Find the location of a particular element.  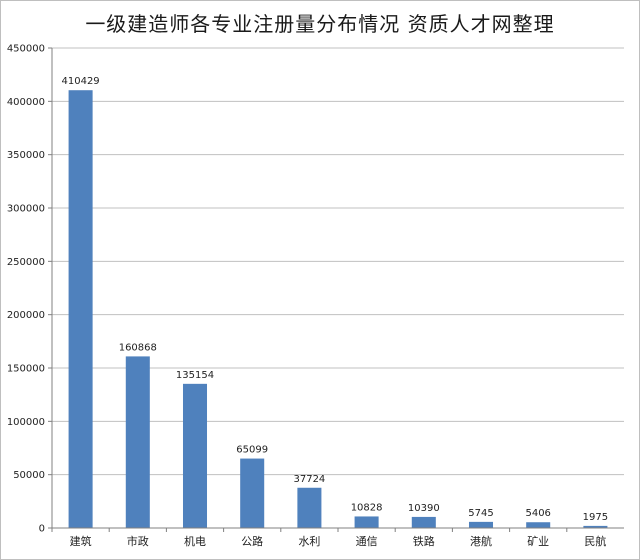

x-category-label: 市政 is located at coordinates (138, 541).